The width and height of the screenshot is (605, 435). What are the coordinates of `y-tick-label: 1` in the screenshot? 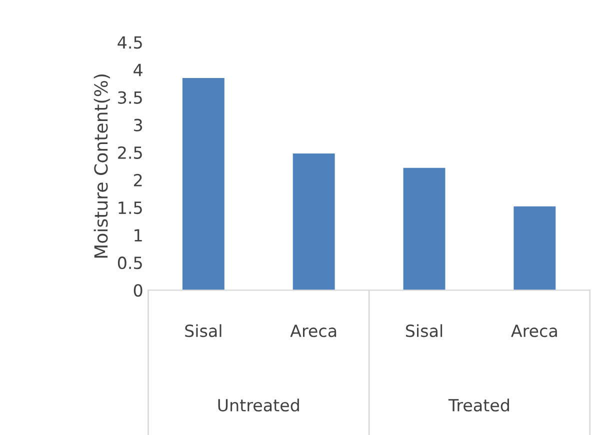 It's located at (138, 235).